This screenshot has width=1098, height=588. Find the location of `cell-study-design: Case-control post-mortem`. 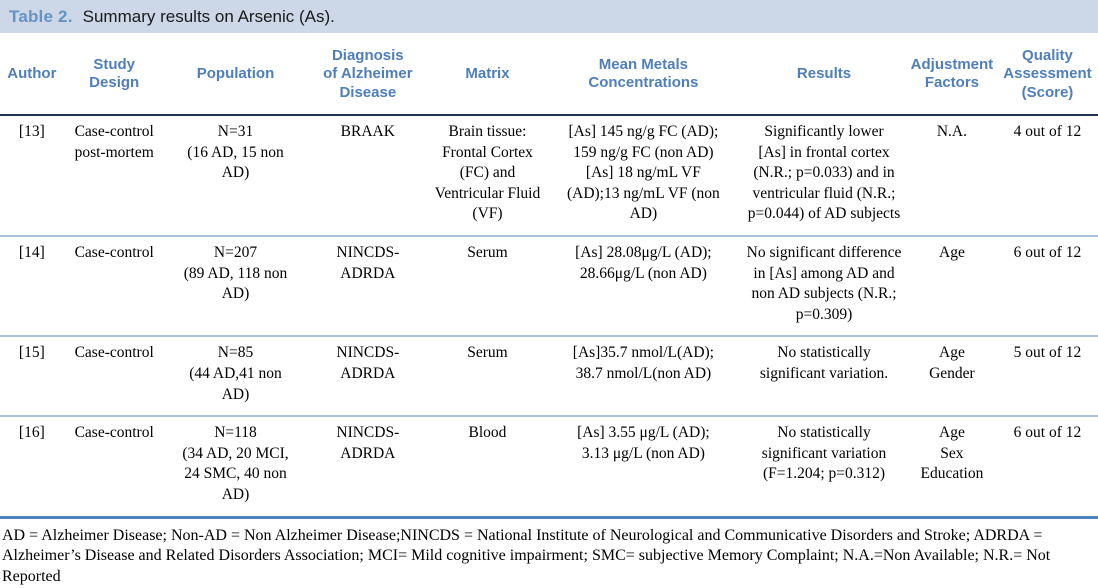

cell-study-design: Case-control post-mortem is located at coordinates (114, 175).